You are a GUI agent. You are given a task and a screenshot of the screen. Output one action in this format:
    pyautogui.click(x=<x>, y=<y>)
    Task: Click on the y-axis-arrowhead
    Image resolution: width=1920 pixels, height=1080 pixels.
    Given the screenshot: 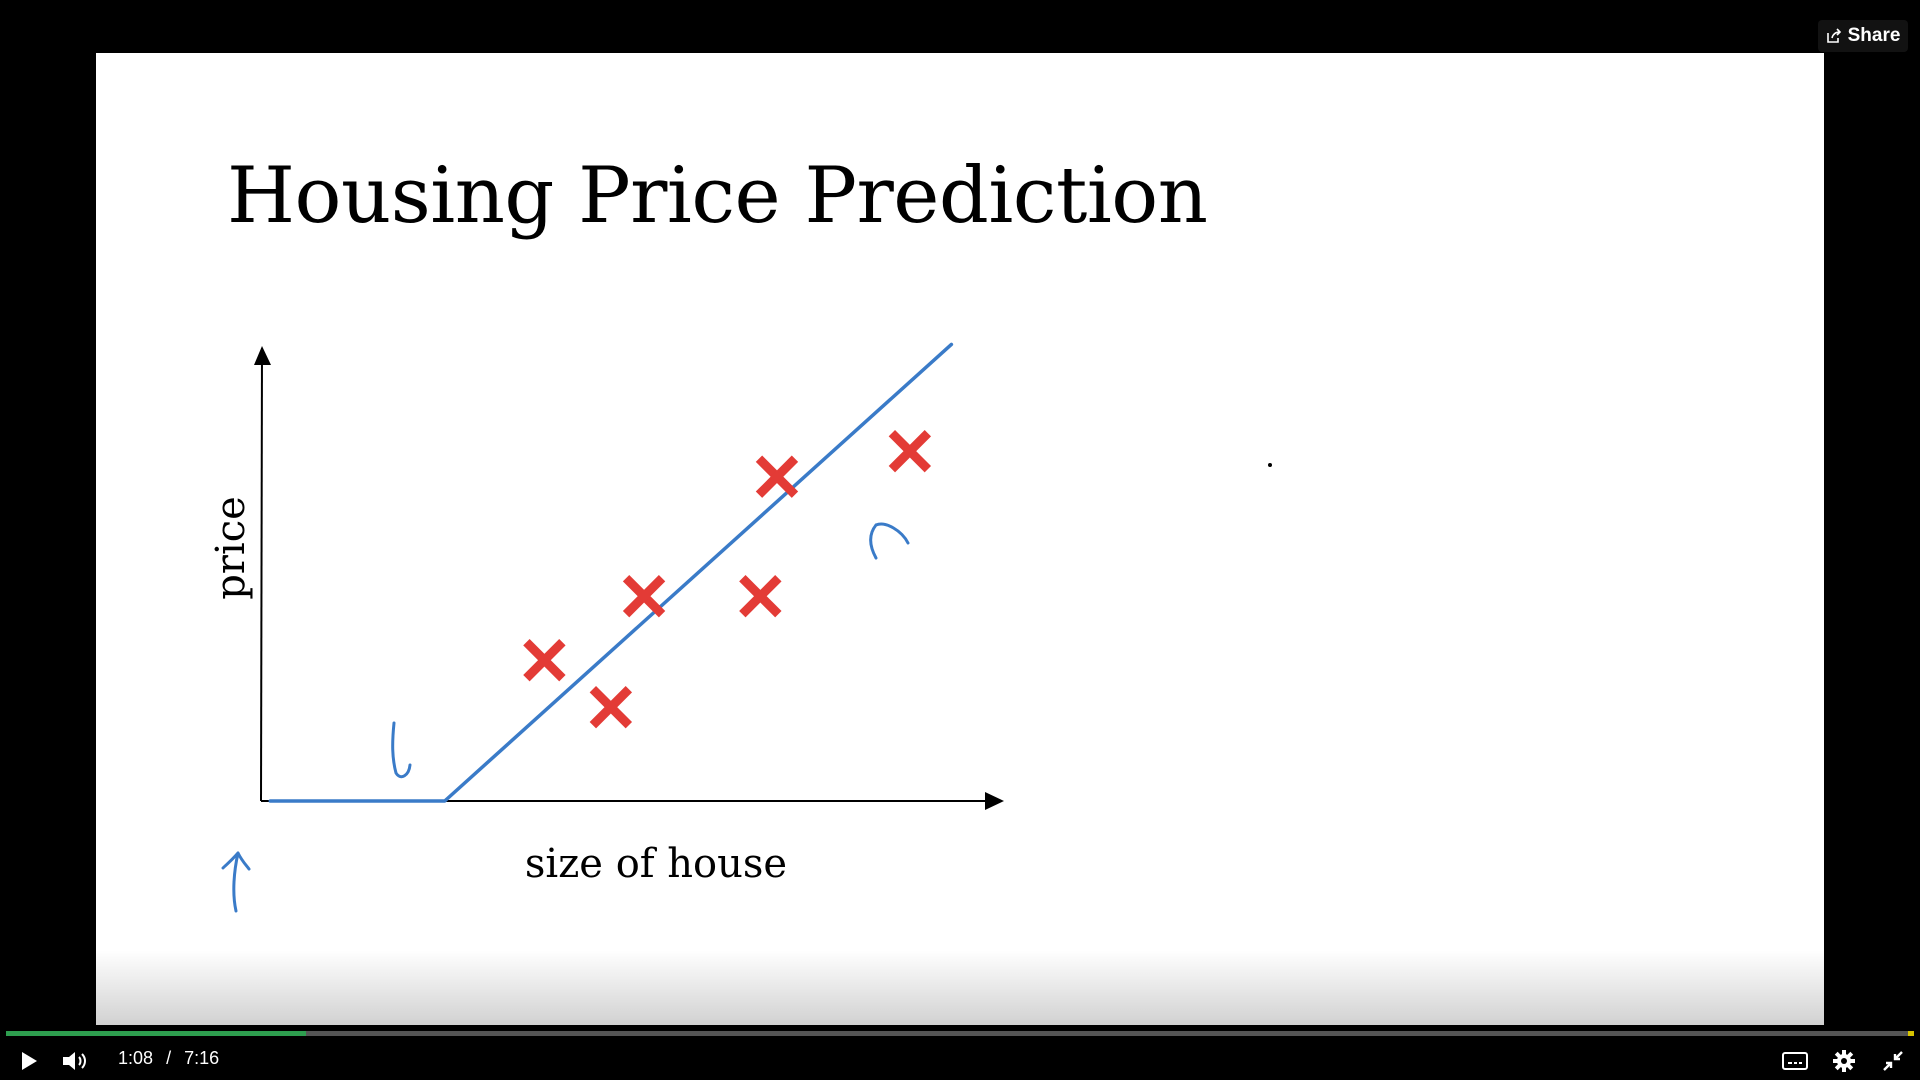 What is the action you would take?
    pyautogui.click(x=262, y=355)
    